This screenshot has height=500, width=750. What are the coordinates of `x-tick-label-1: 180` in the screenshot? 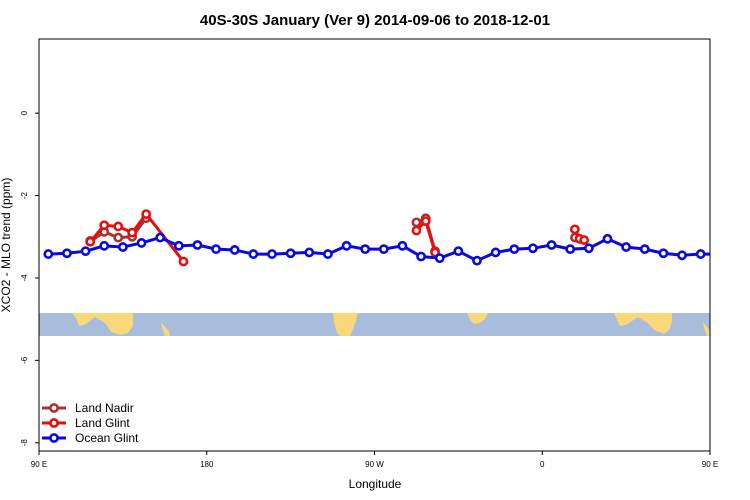 It's located at (207, 464).